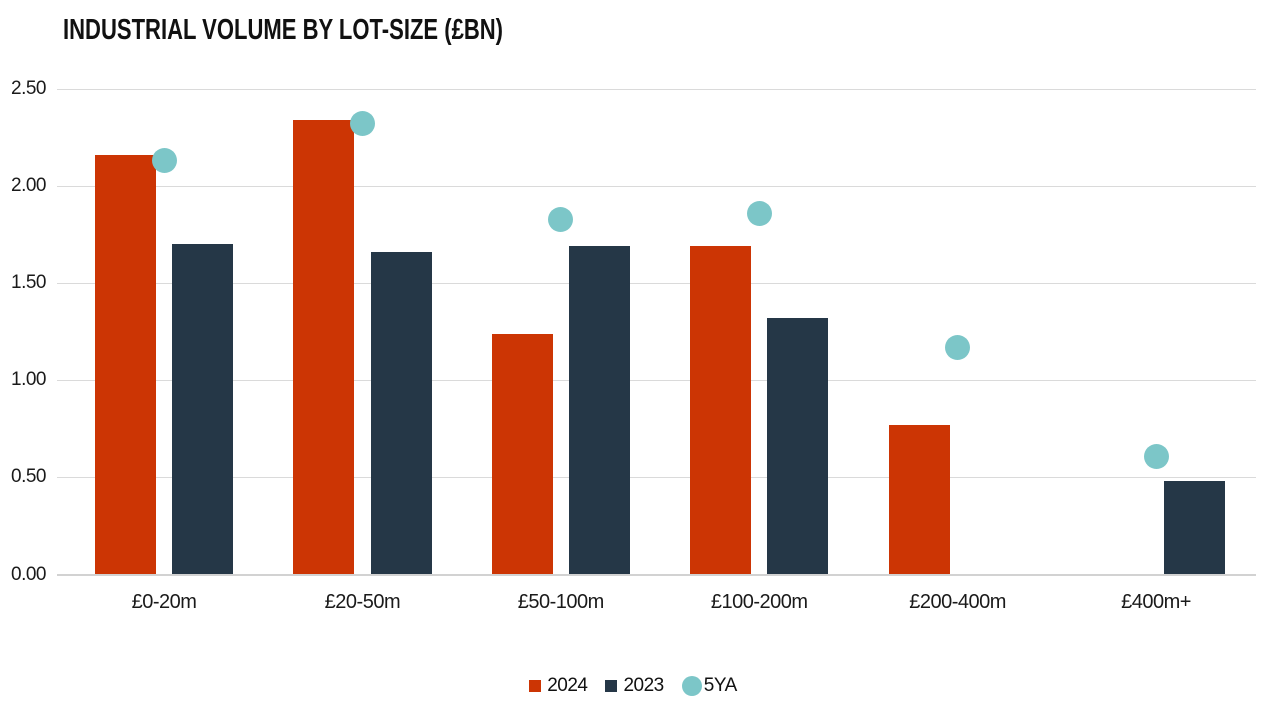 The image size is (1266, 701). What do you see at coordinates (164, 602) in the screenshot?
I see `x-axis-label: £0-20m` at bounding box center [164, 602].